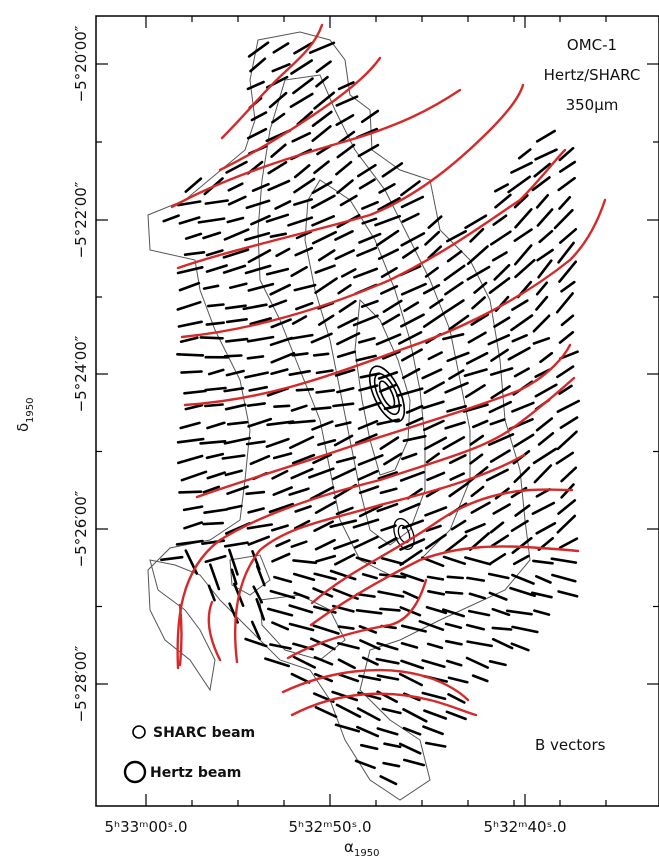 The width and height of the screenshot is (659, 856). Describe the element at coordinates (23, 427) in the screenshot. I see `y-axis-label-main: δ` at that location.